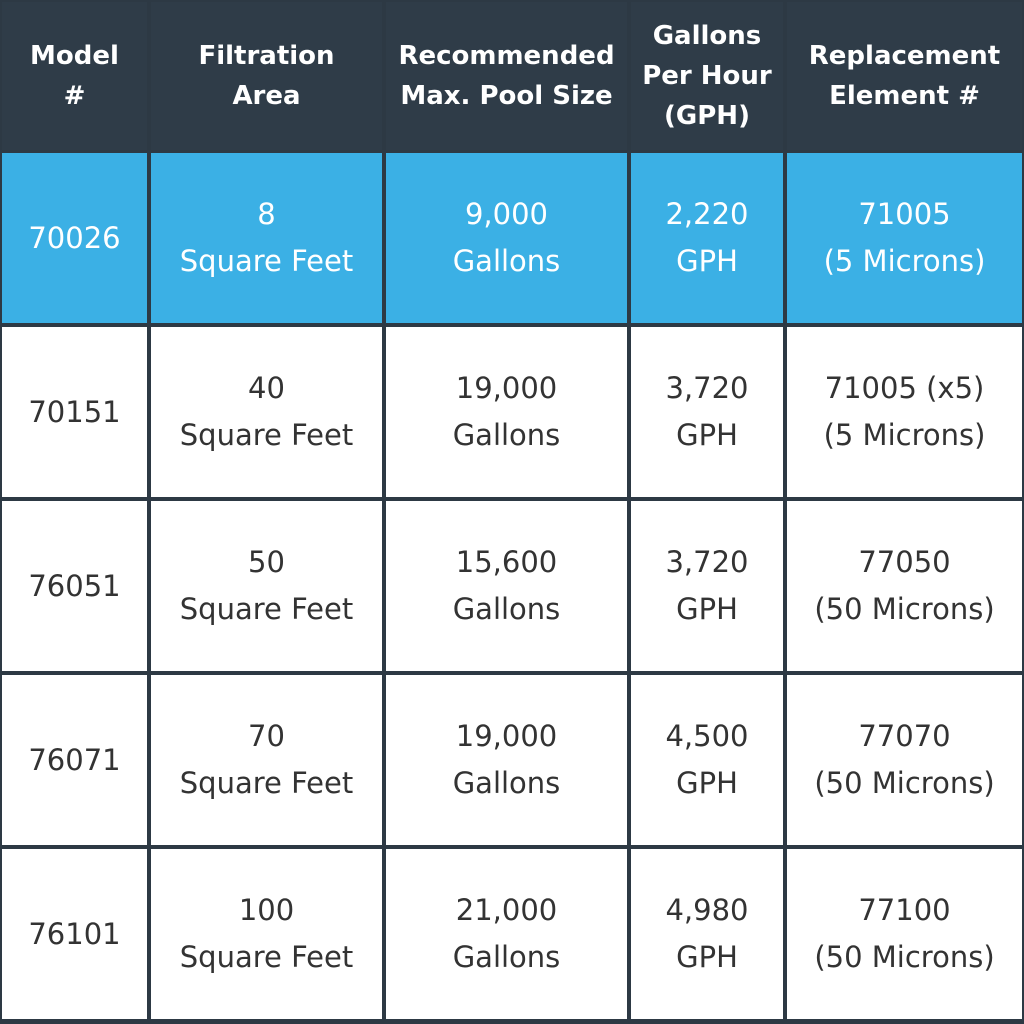 This screenshot has height=1024, width=1024. I want to click on cell-text: 76071, so click(74, 759).